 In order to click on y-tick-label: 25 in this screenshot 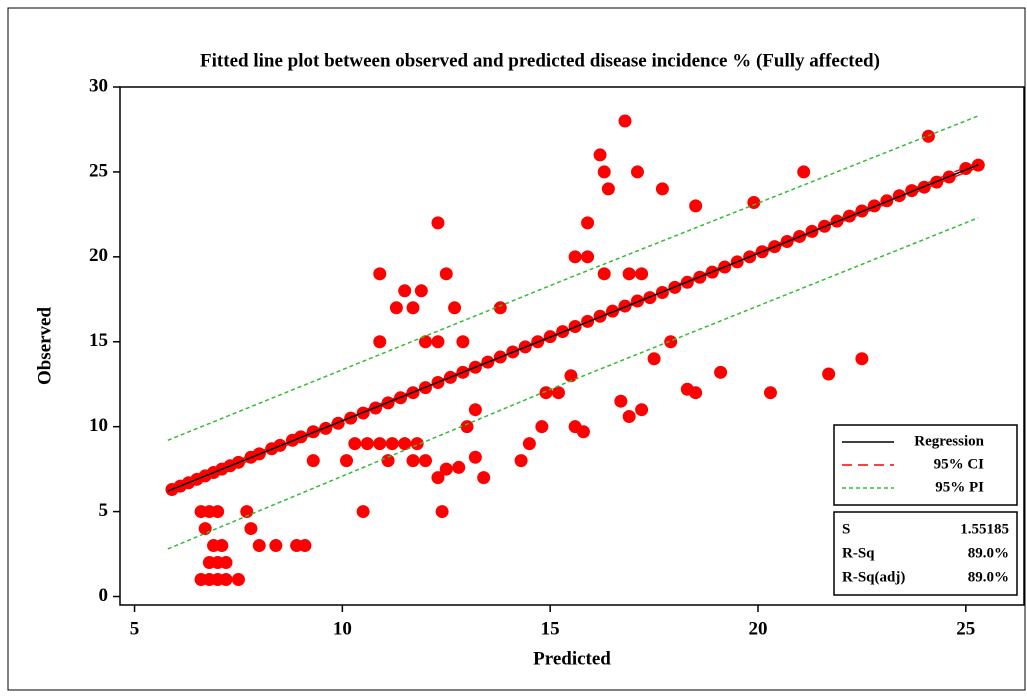, I will do `click(98, 170)`.